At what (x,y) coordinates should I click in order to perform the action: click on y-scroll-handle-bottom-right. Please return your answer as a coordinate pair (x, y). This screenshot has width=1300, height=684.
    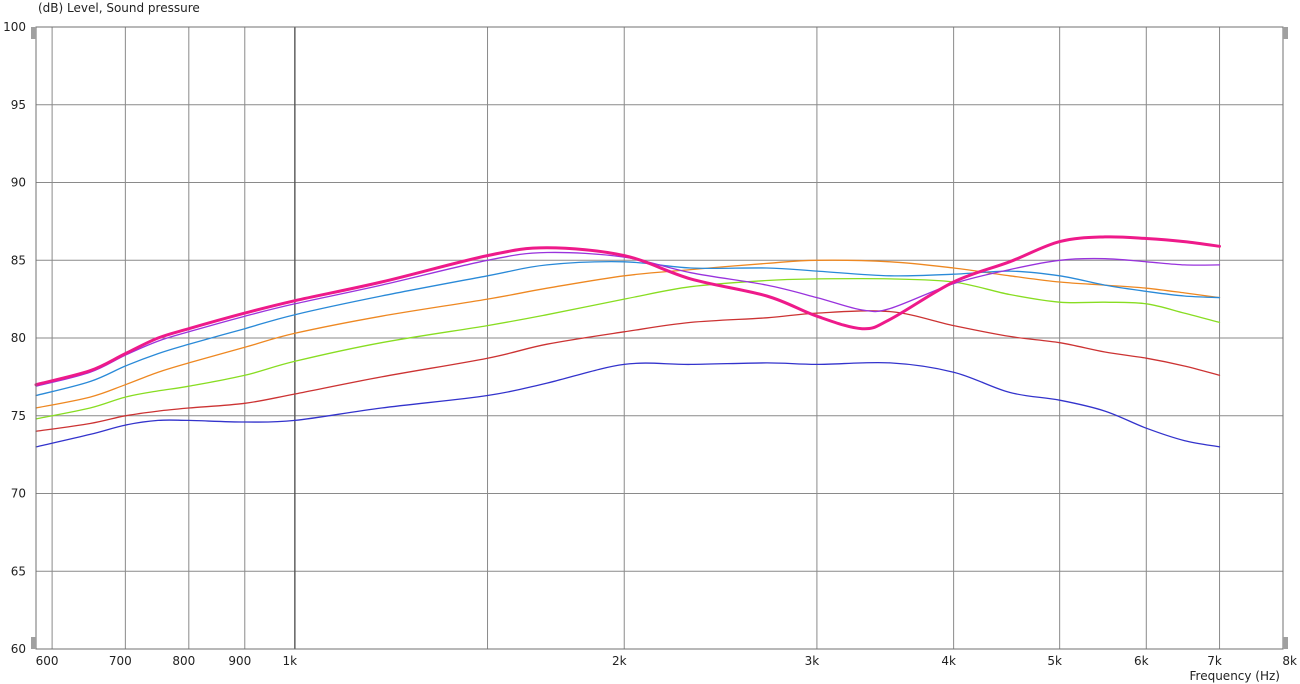
    Looking at the image, I should click on (1285, 643).